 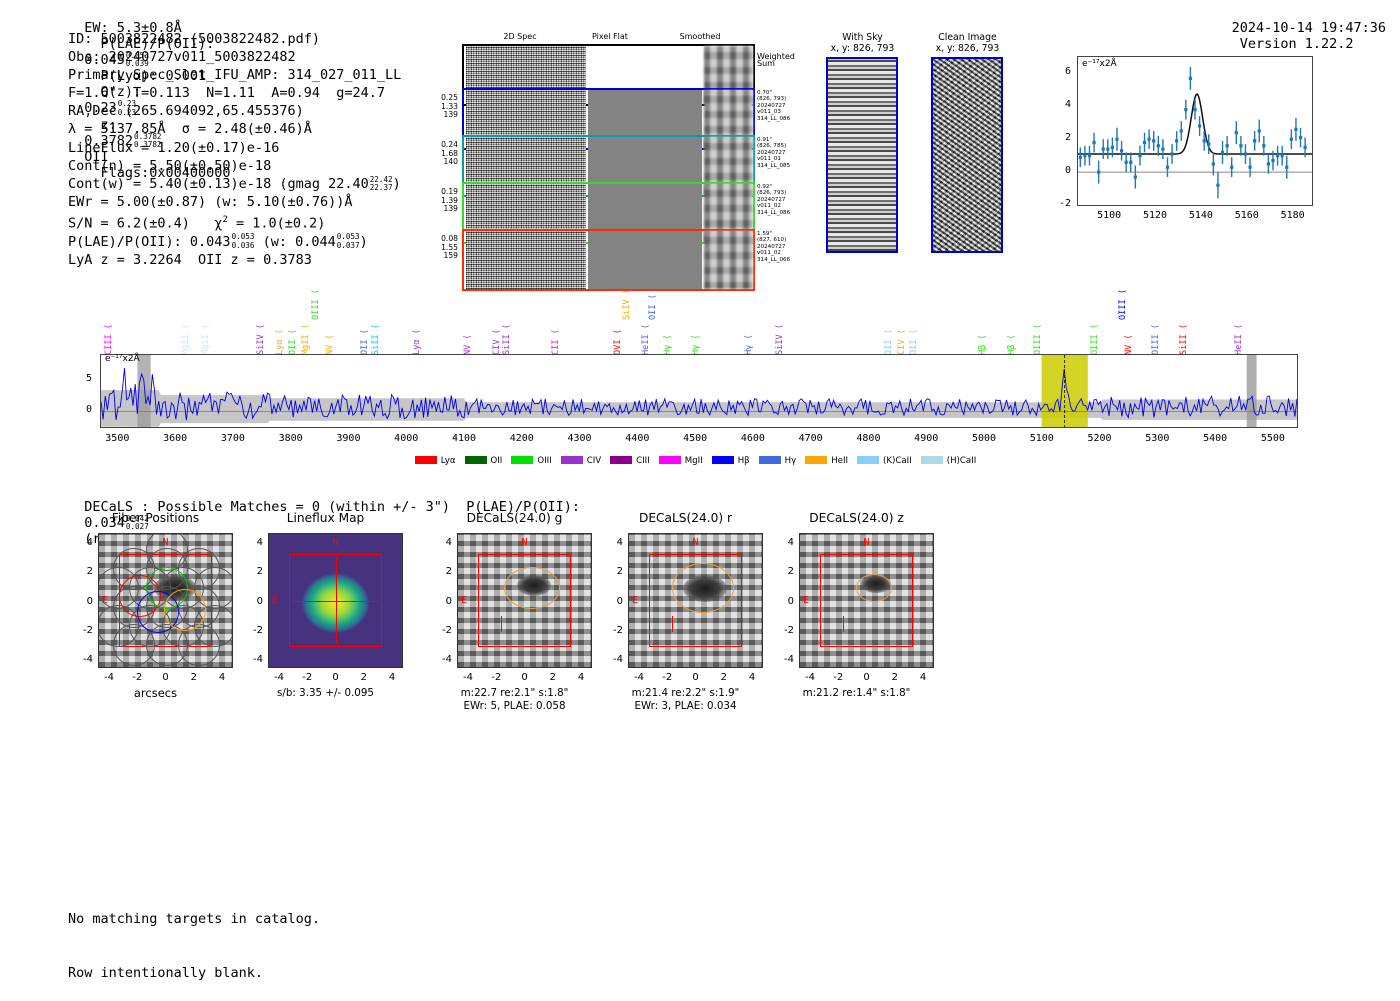 I want to click on twod-weighted-sum-label: Weighted Sum, so click(x=792, y=60).